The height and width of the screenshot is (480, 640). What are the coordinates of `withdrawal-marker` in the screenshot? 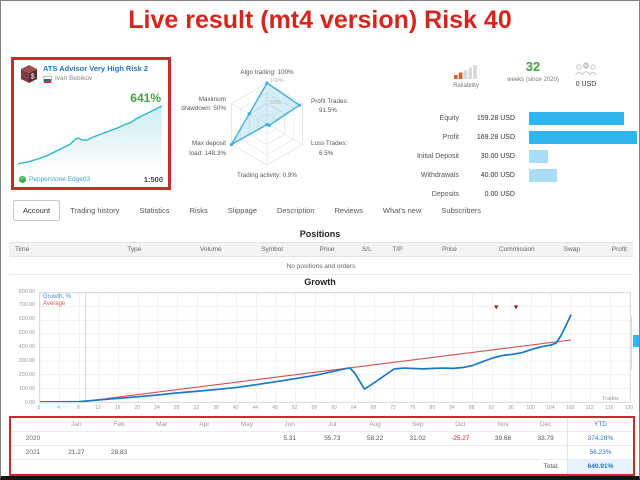 It's located at (496, 307).